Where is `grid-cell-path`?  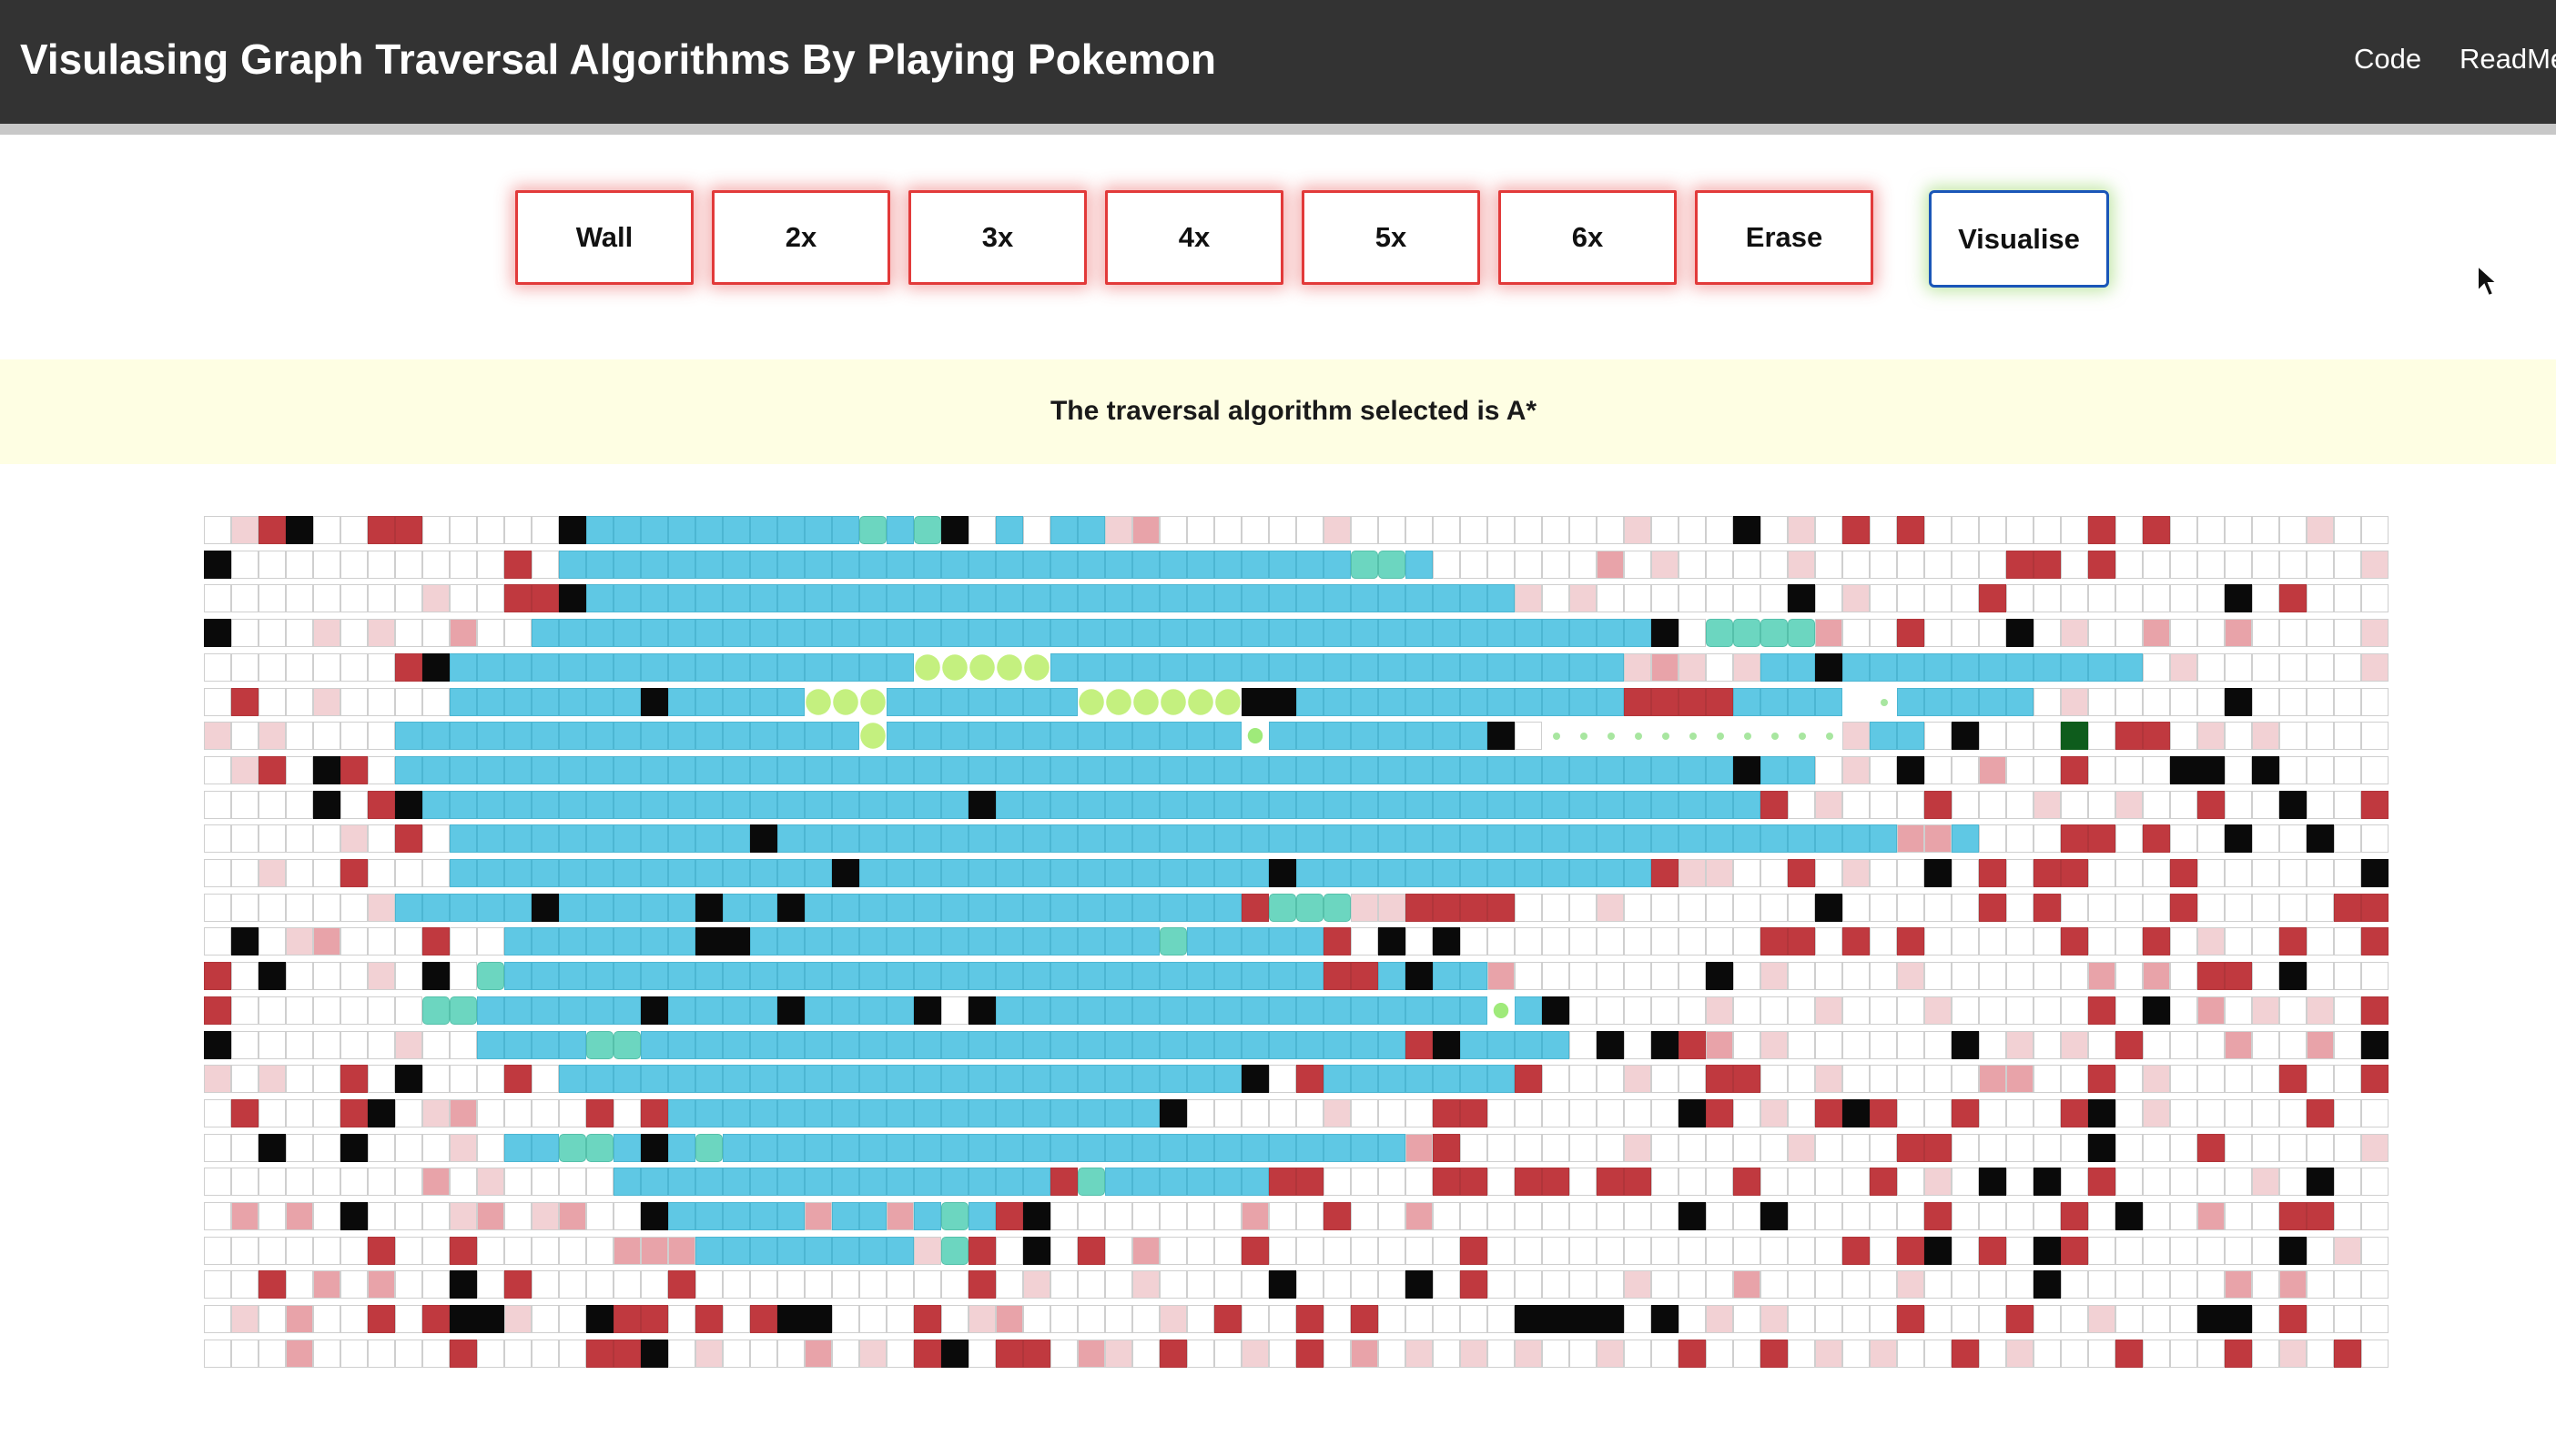 grid-cell-path is located at coordinates (1174, 702).